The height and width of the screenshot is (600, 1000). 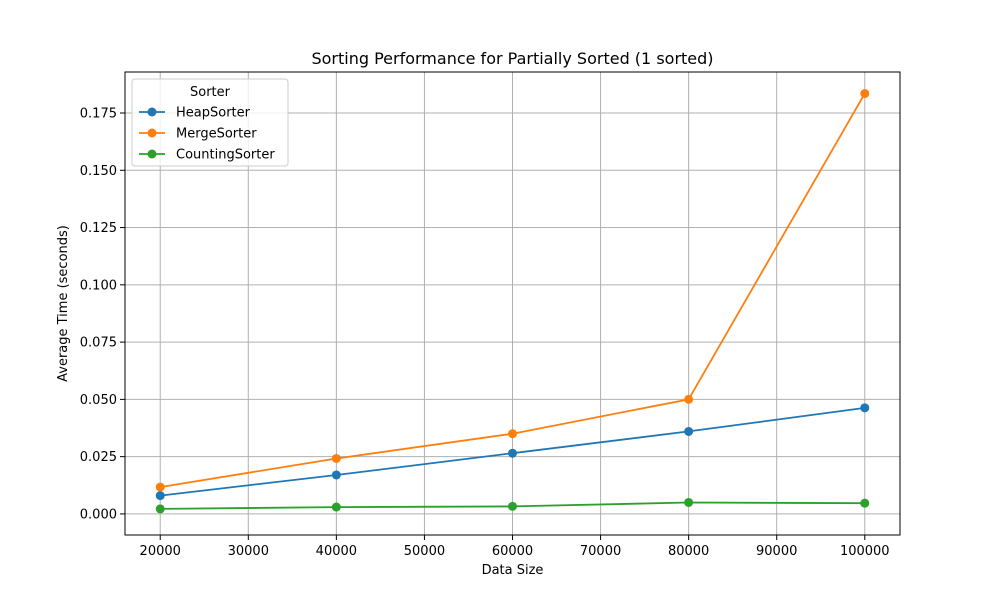 What do you see at coordinates (160, 551) in the screenshot?
I see `x-tick-label: 20000` at bounding box center [160, 551].